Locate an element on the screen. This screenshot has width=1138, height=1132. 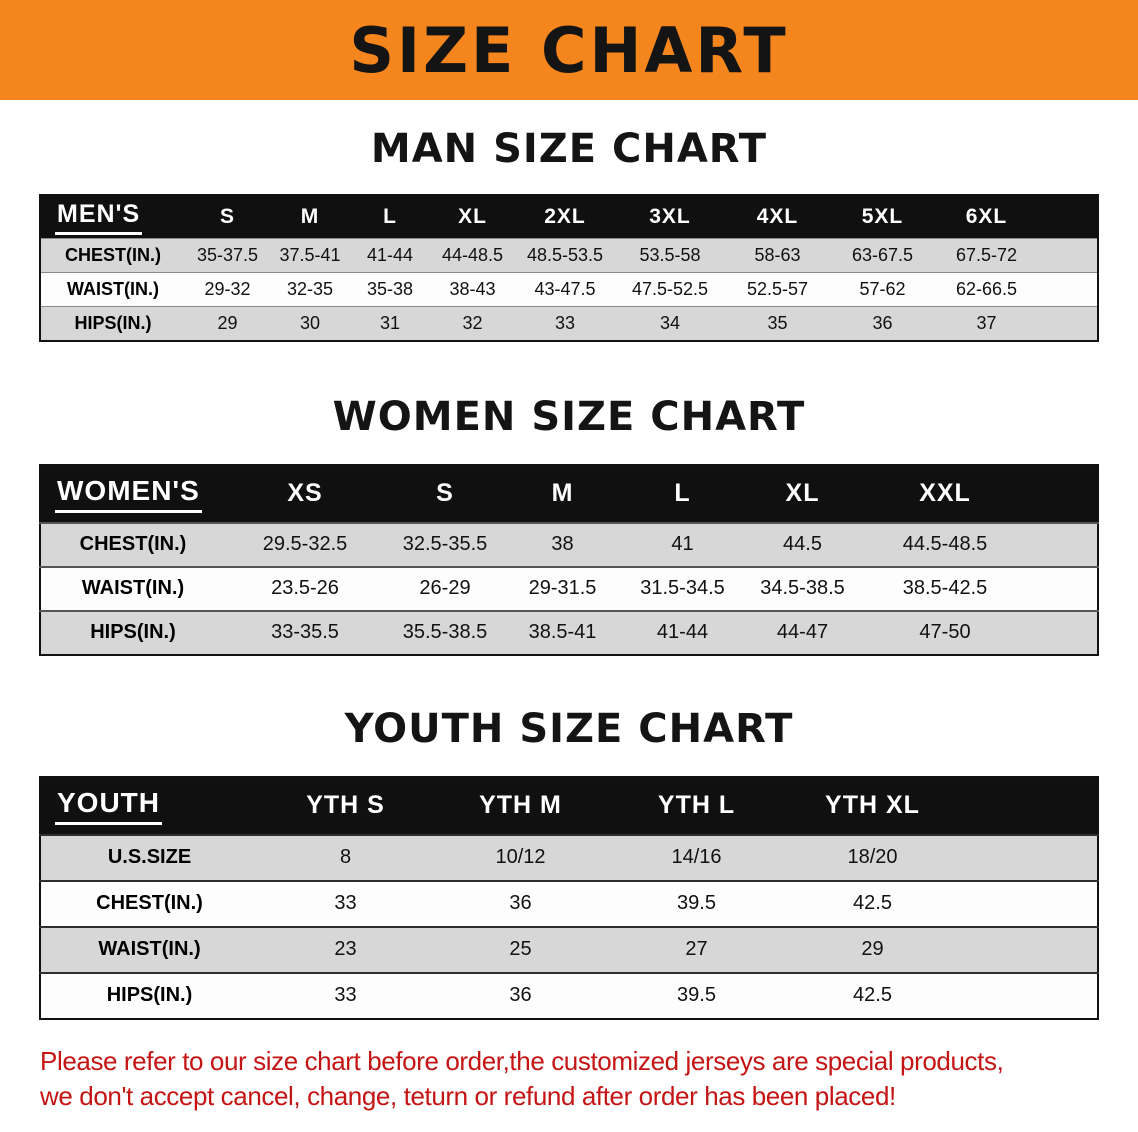
youth-table-corner: YOUTH is located at coordinates (149, 805).